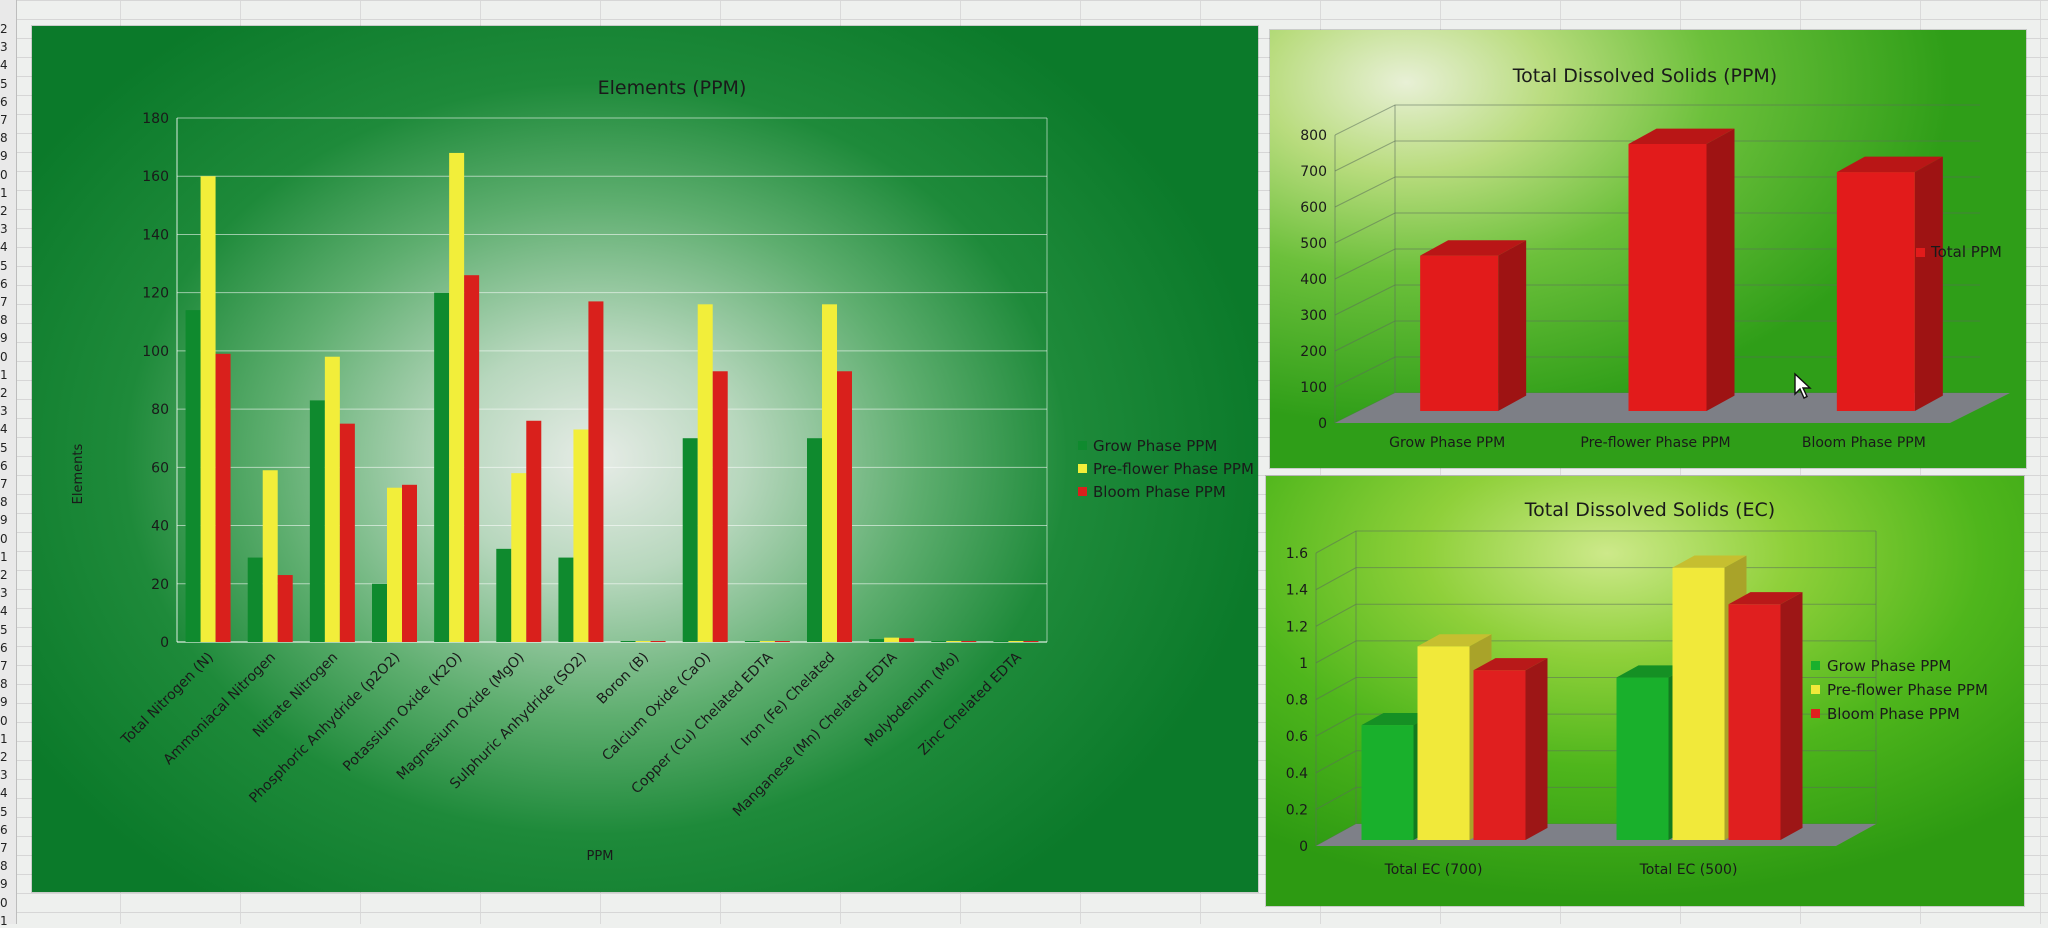  What do you see at coordinates (1313, 352) in the screenshot?
I see `y-tick-label: 200` at bounding box center [1313, 352].